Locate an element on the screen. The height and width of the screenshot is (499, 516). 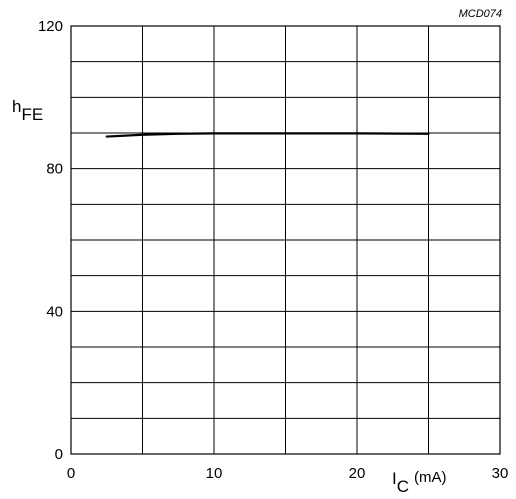
x-axis-label: IC (mA) is located at coordinates (419, 482).